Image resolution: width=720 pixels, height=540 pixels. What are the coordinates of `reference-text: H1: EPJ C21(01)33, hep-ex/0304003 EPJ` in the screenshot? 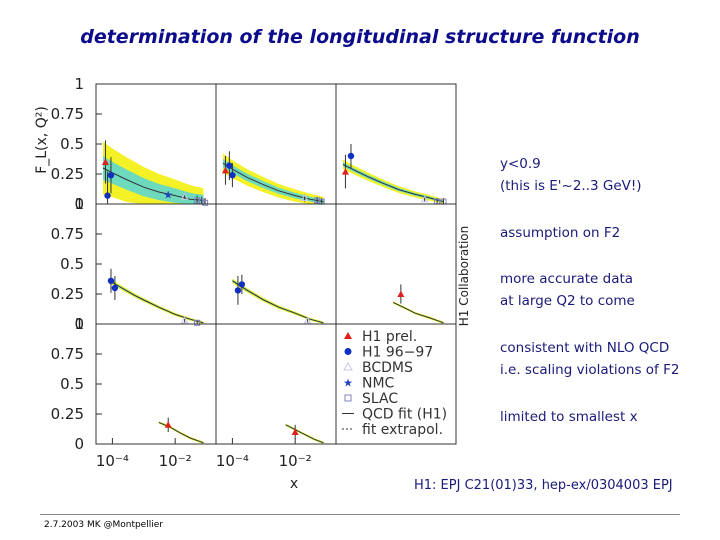 It's located at (543, 485).